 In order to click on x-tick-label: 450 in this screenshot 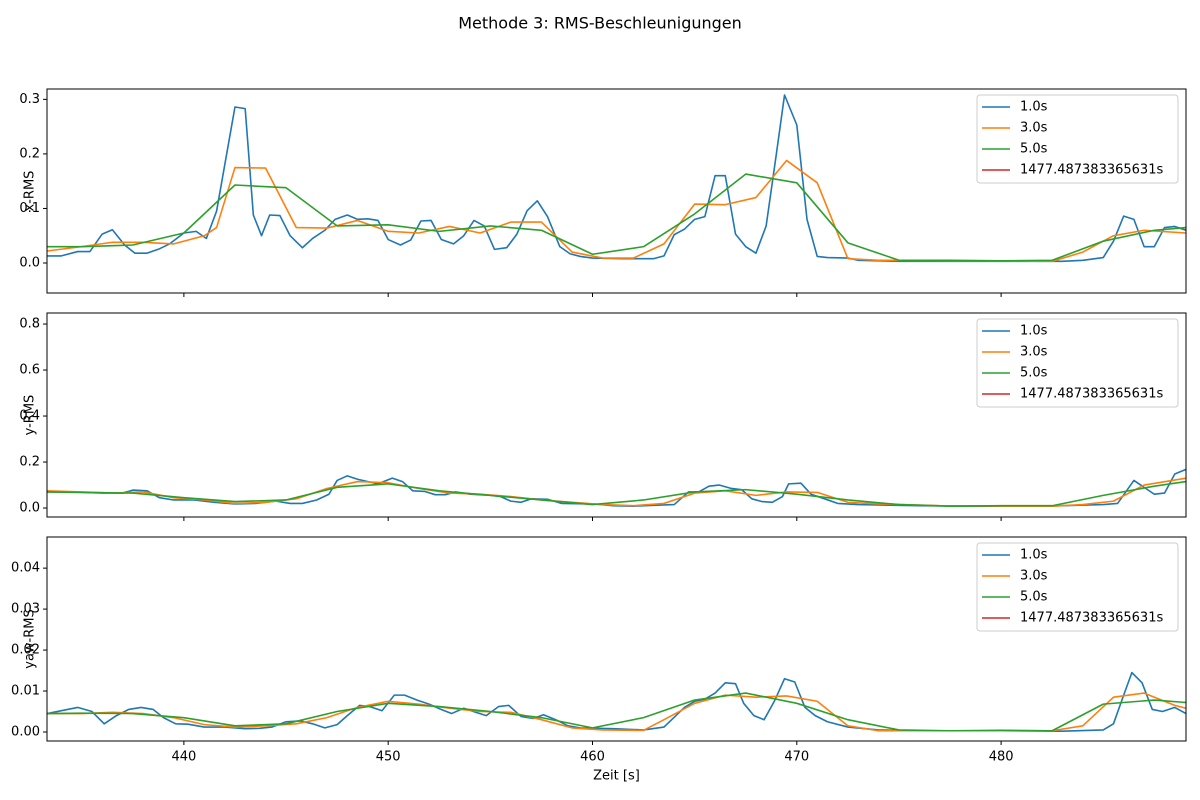, I will do `click(388, 757)`.